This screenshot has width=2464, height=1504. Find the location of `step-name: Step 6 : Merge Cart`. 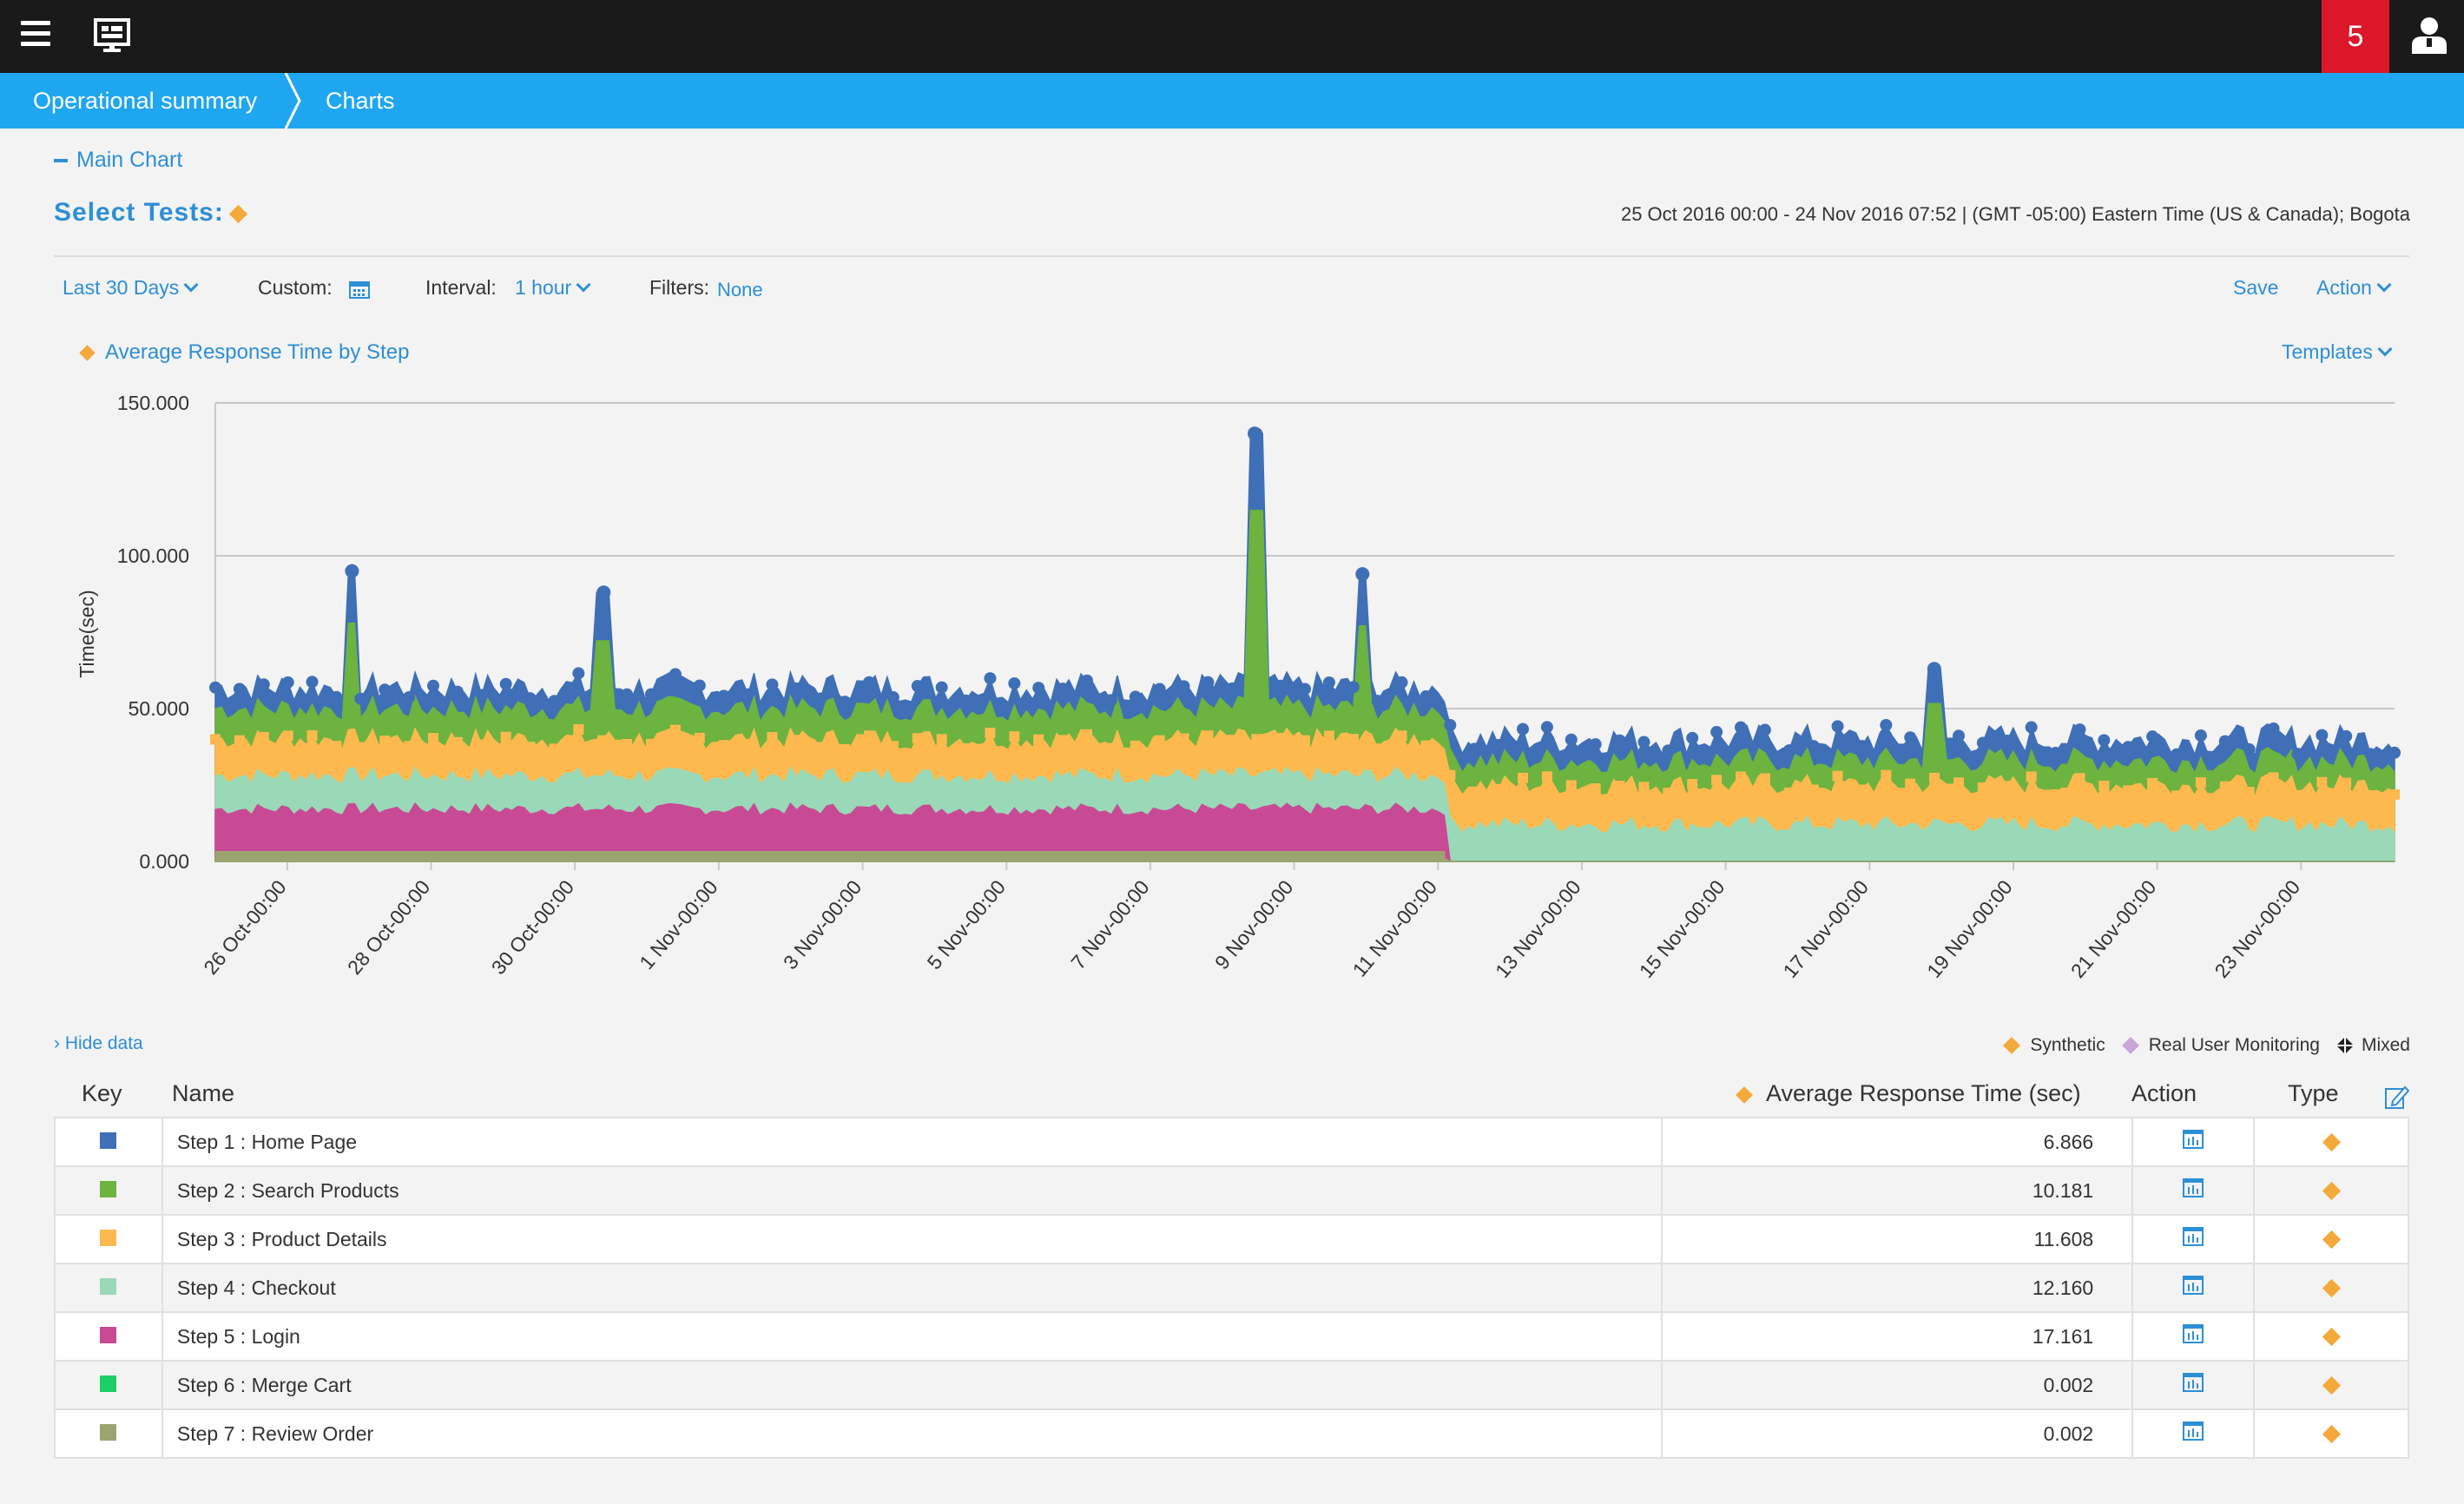

step-name: Step 6 : Merge Cart is located at coordinates (912, 1385).